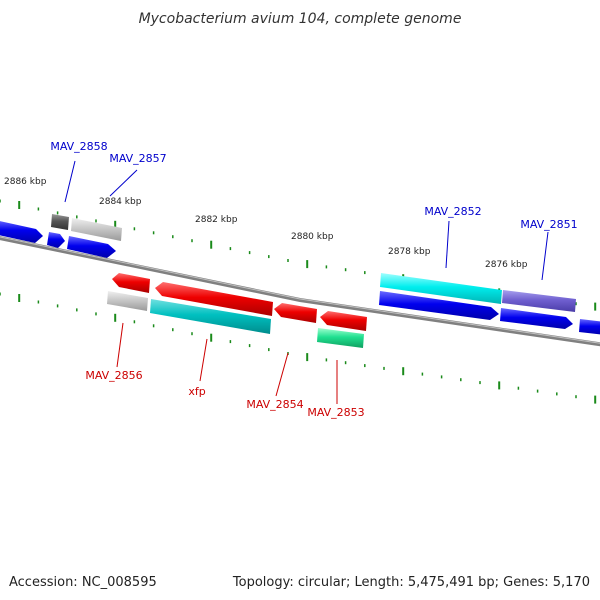 Image resolution: width=600 pixels, height=600 pixels. What do you see at coordinates (452, 211) in the screenshot?
I see `gene-label-mav2852: MAV_2852` at bounding box center [452, 211].